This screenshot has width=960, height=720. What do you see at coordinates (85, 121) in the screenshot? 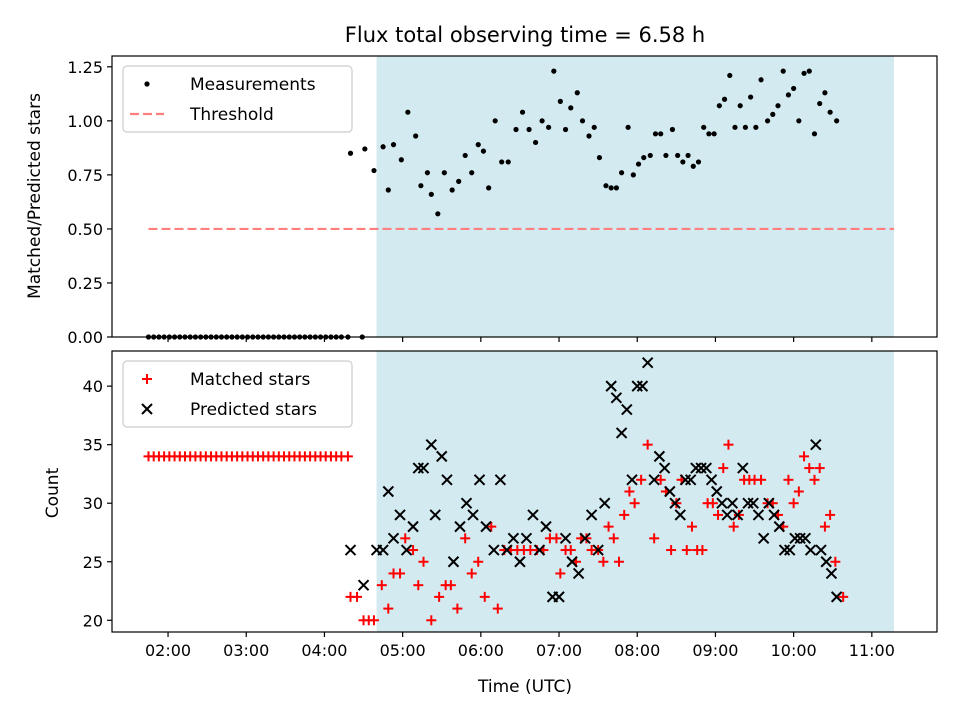
I see `y-tick-label: 1.00` at bounding box center [85, 121].